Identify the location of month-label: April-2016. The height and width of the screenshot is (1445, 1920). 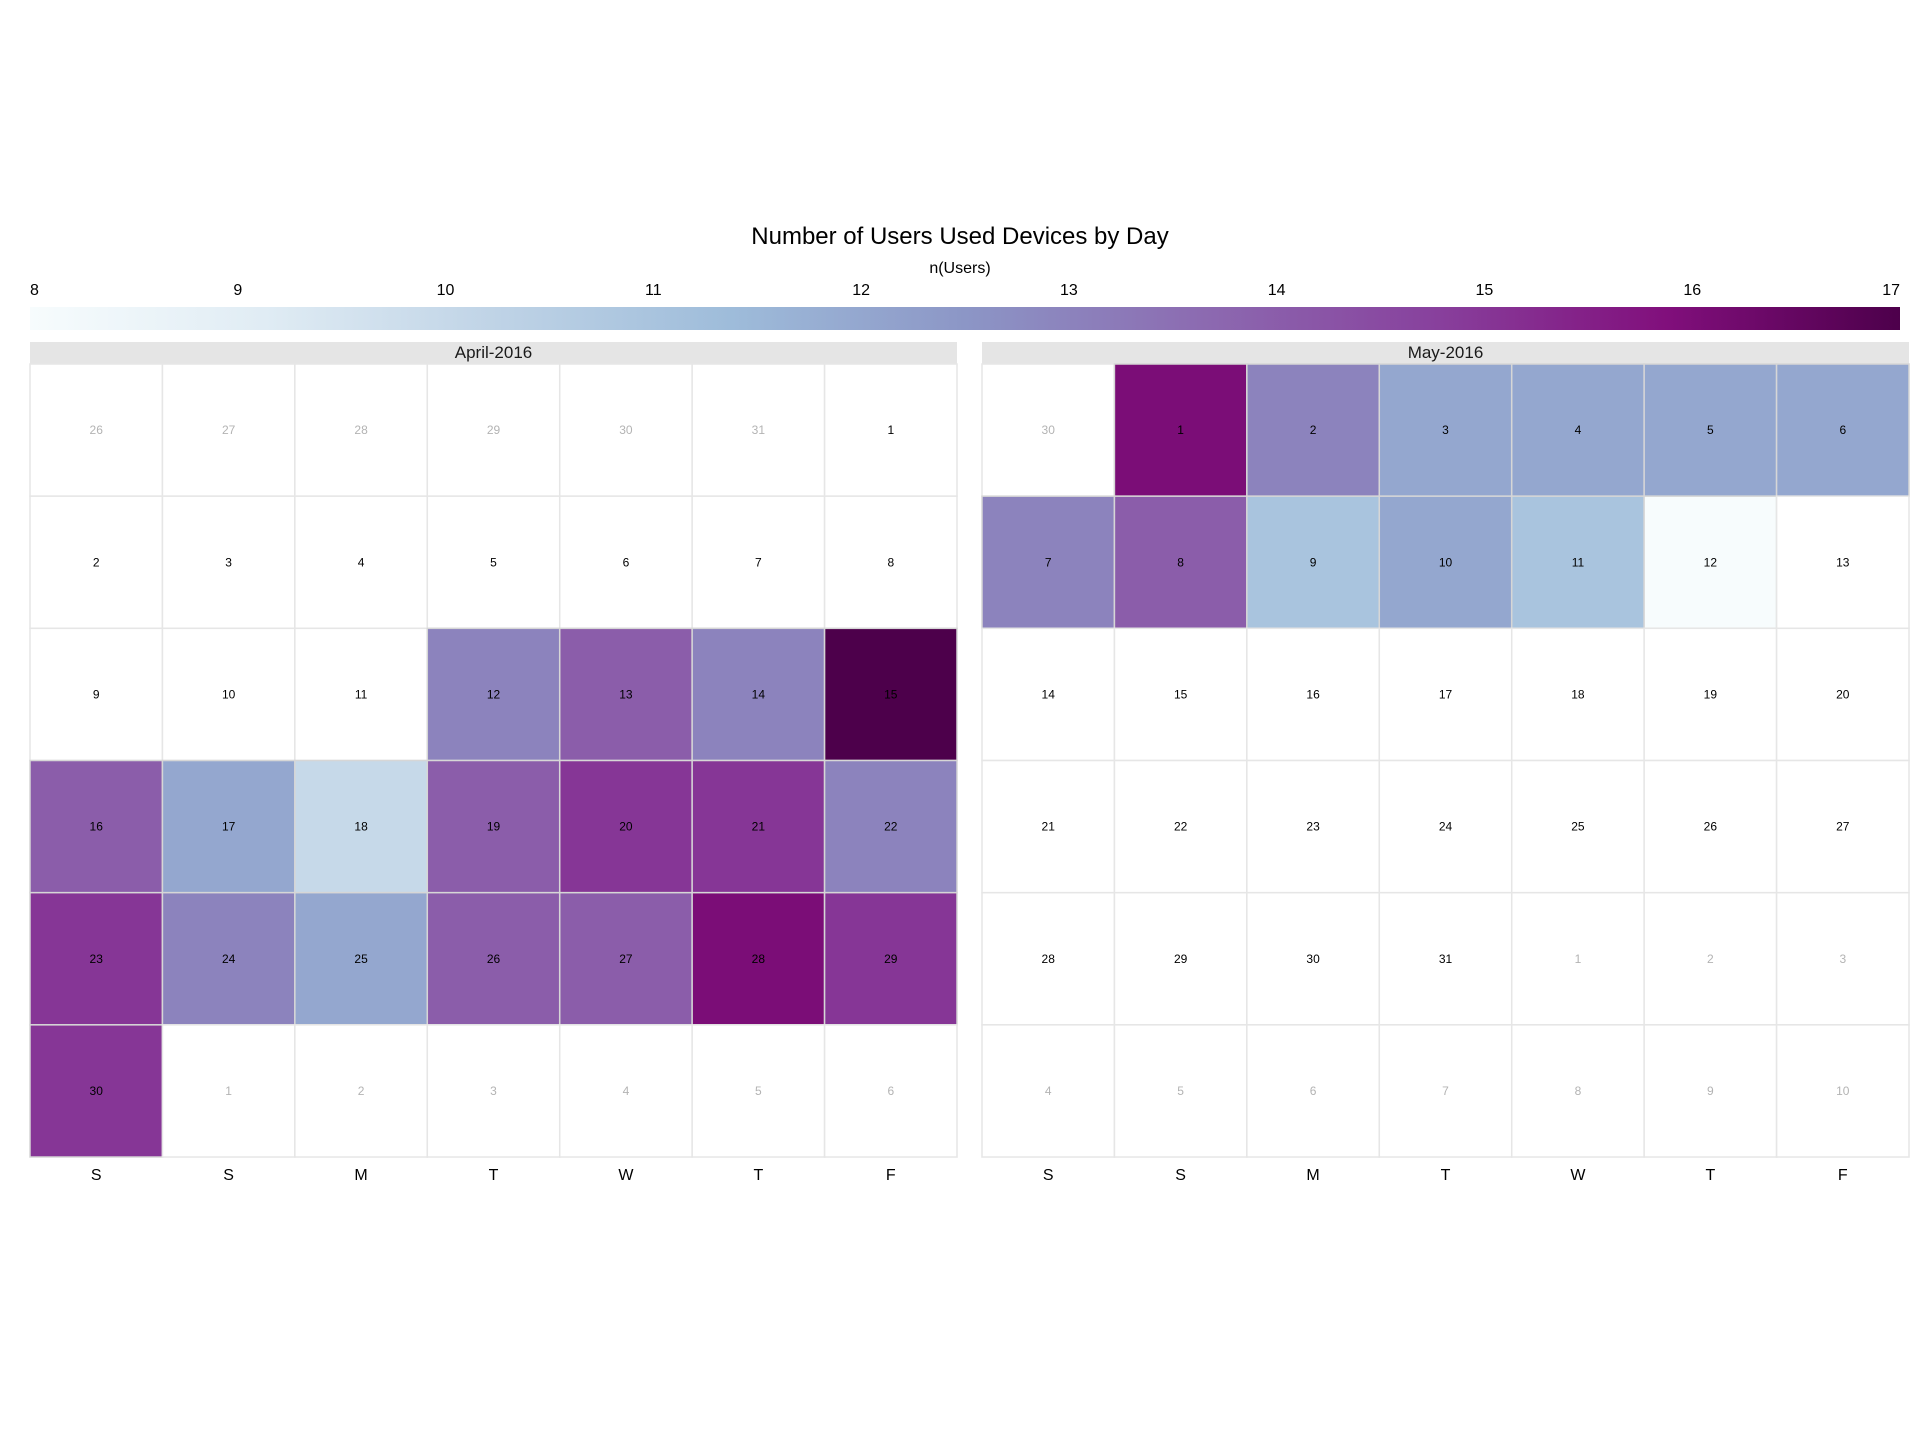
(494, 352).